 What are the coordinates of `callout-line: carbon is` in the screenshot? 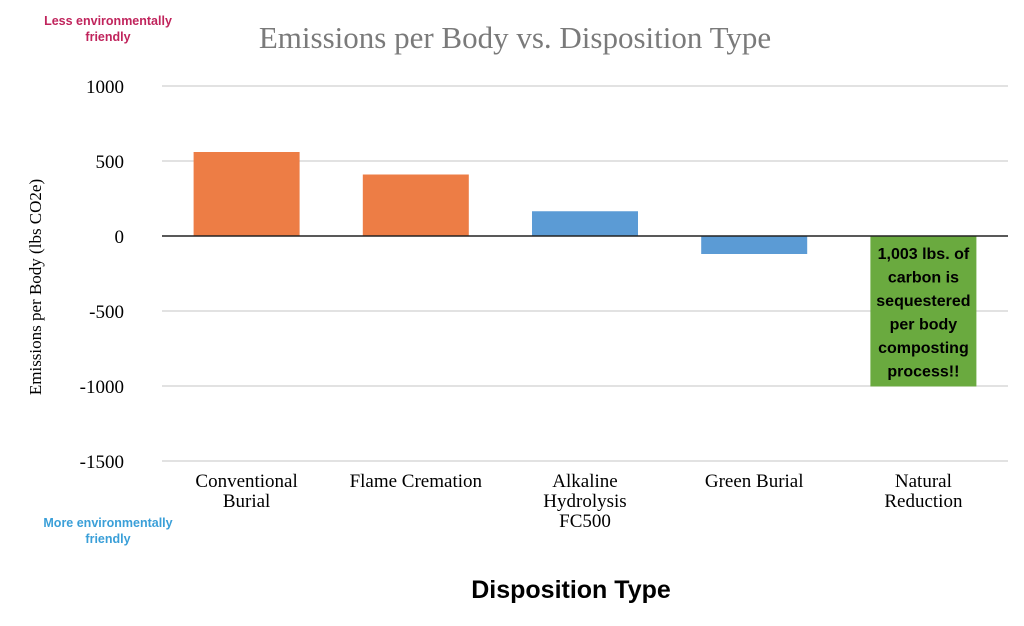 It's located at (923, 278).